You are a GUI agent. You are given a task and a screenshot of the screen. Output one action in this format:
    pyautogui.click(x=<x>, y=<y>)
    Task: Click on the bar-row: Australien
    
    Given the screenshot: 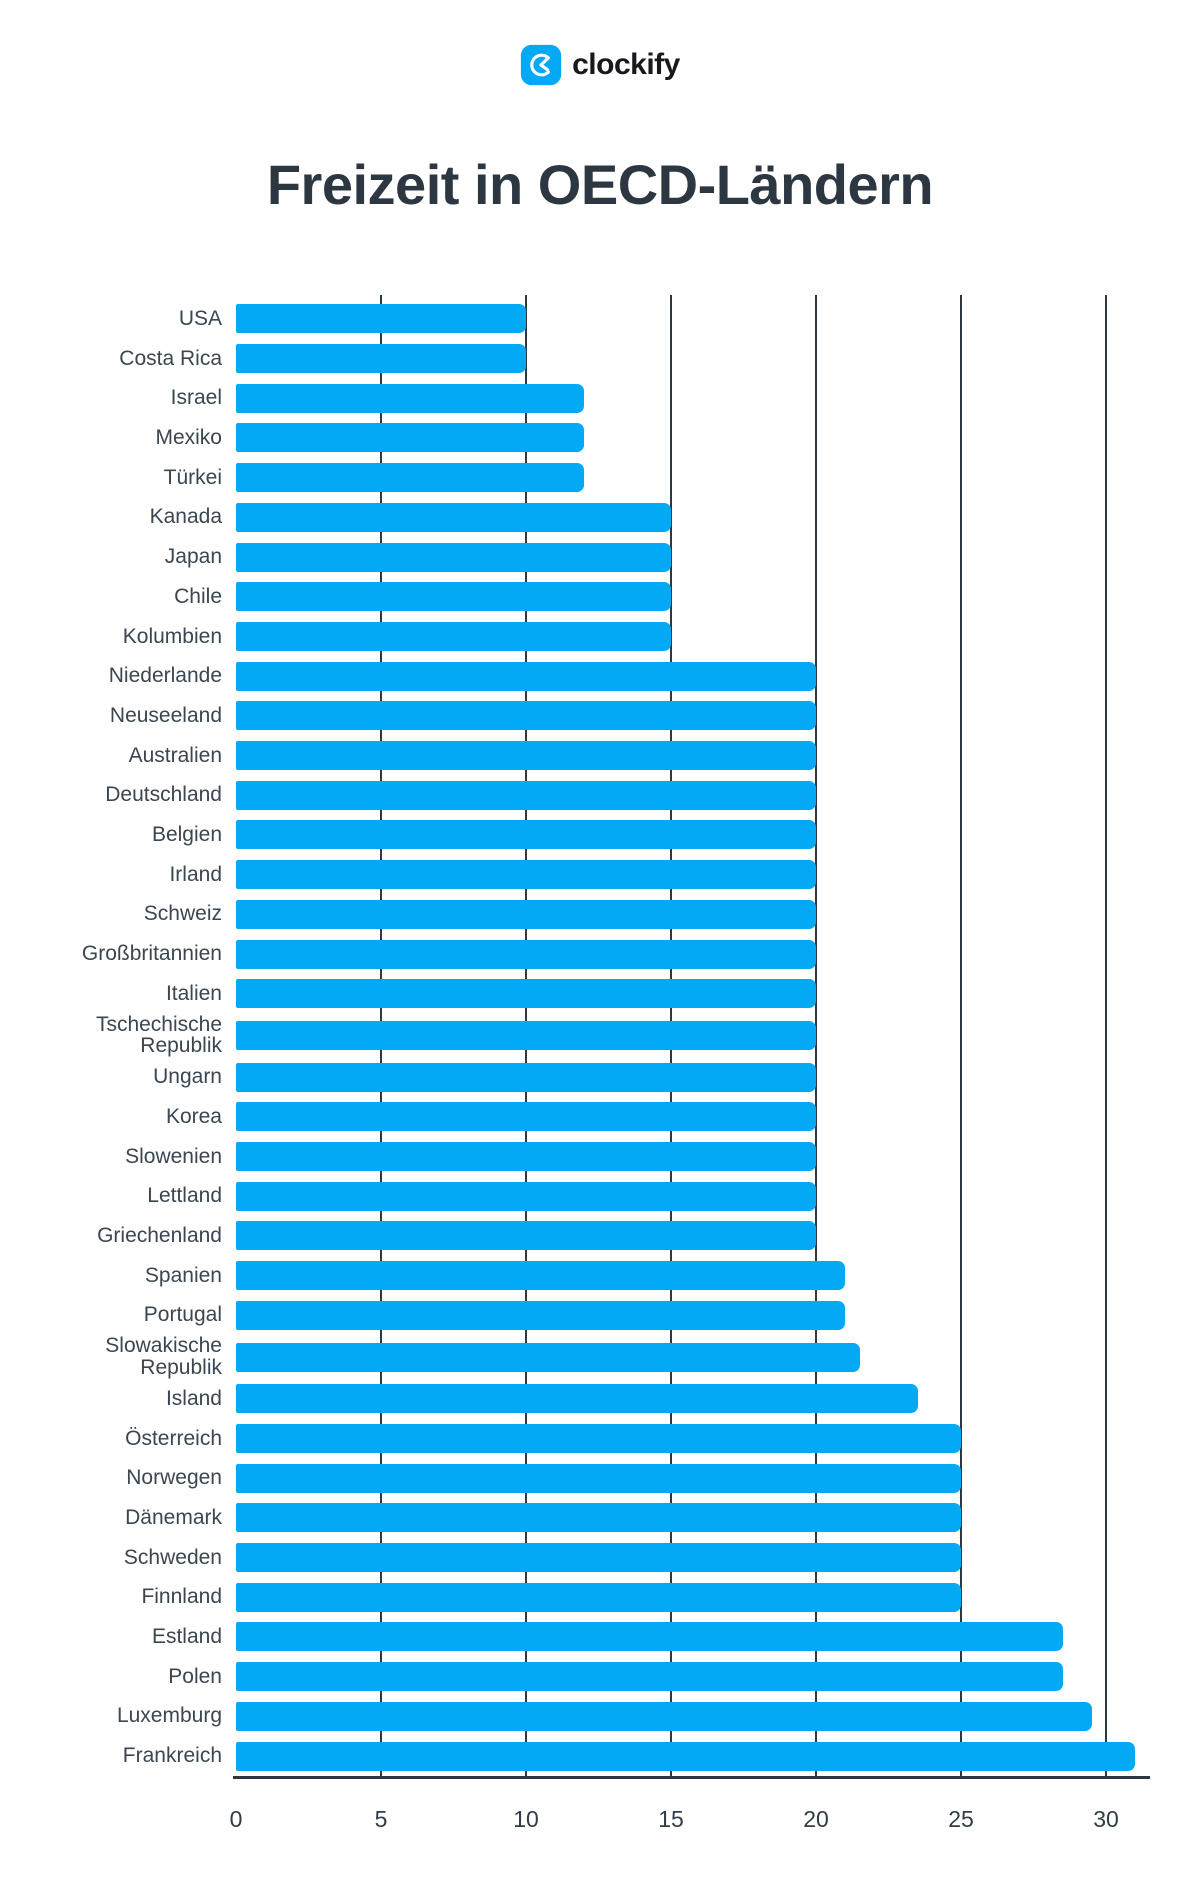 What is the action you would take?
    pyautogui.click(x=600, y=756)
    